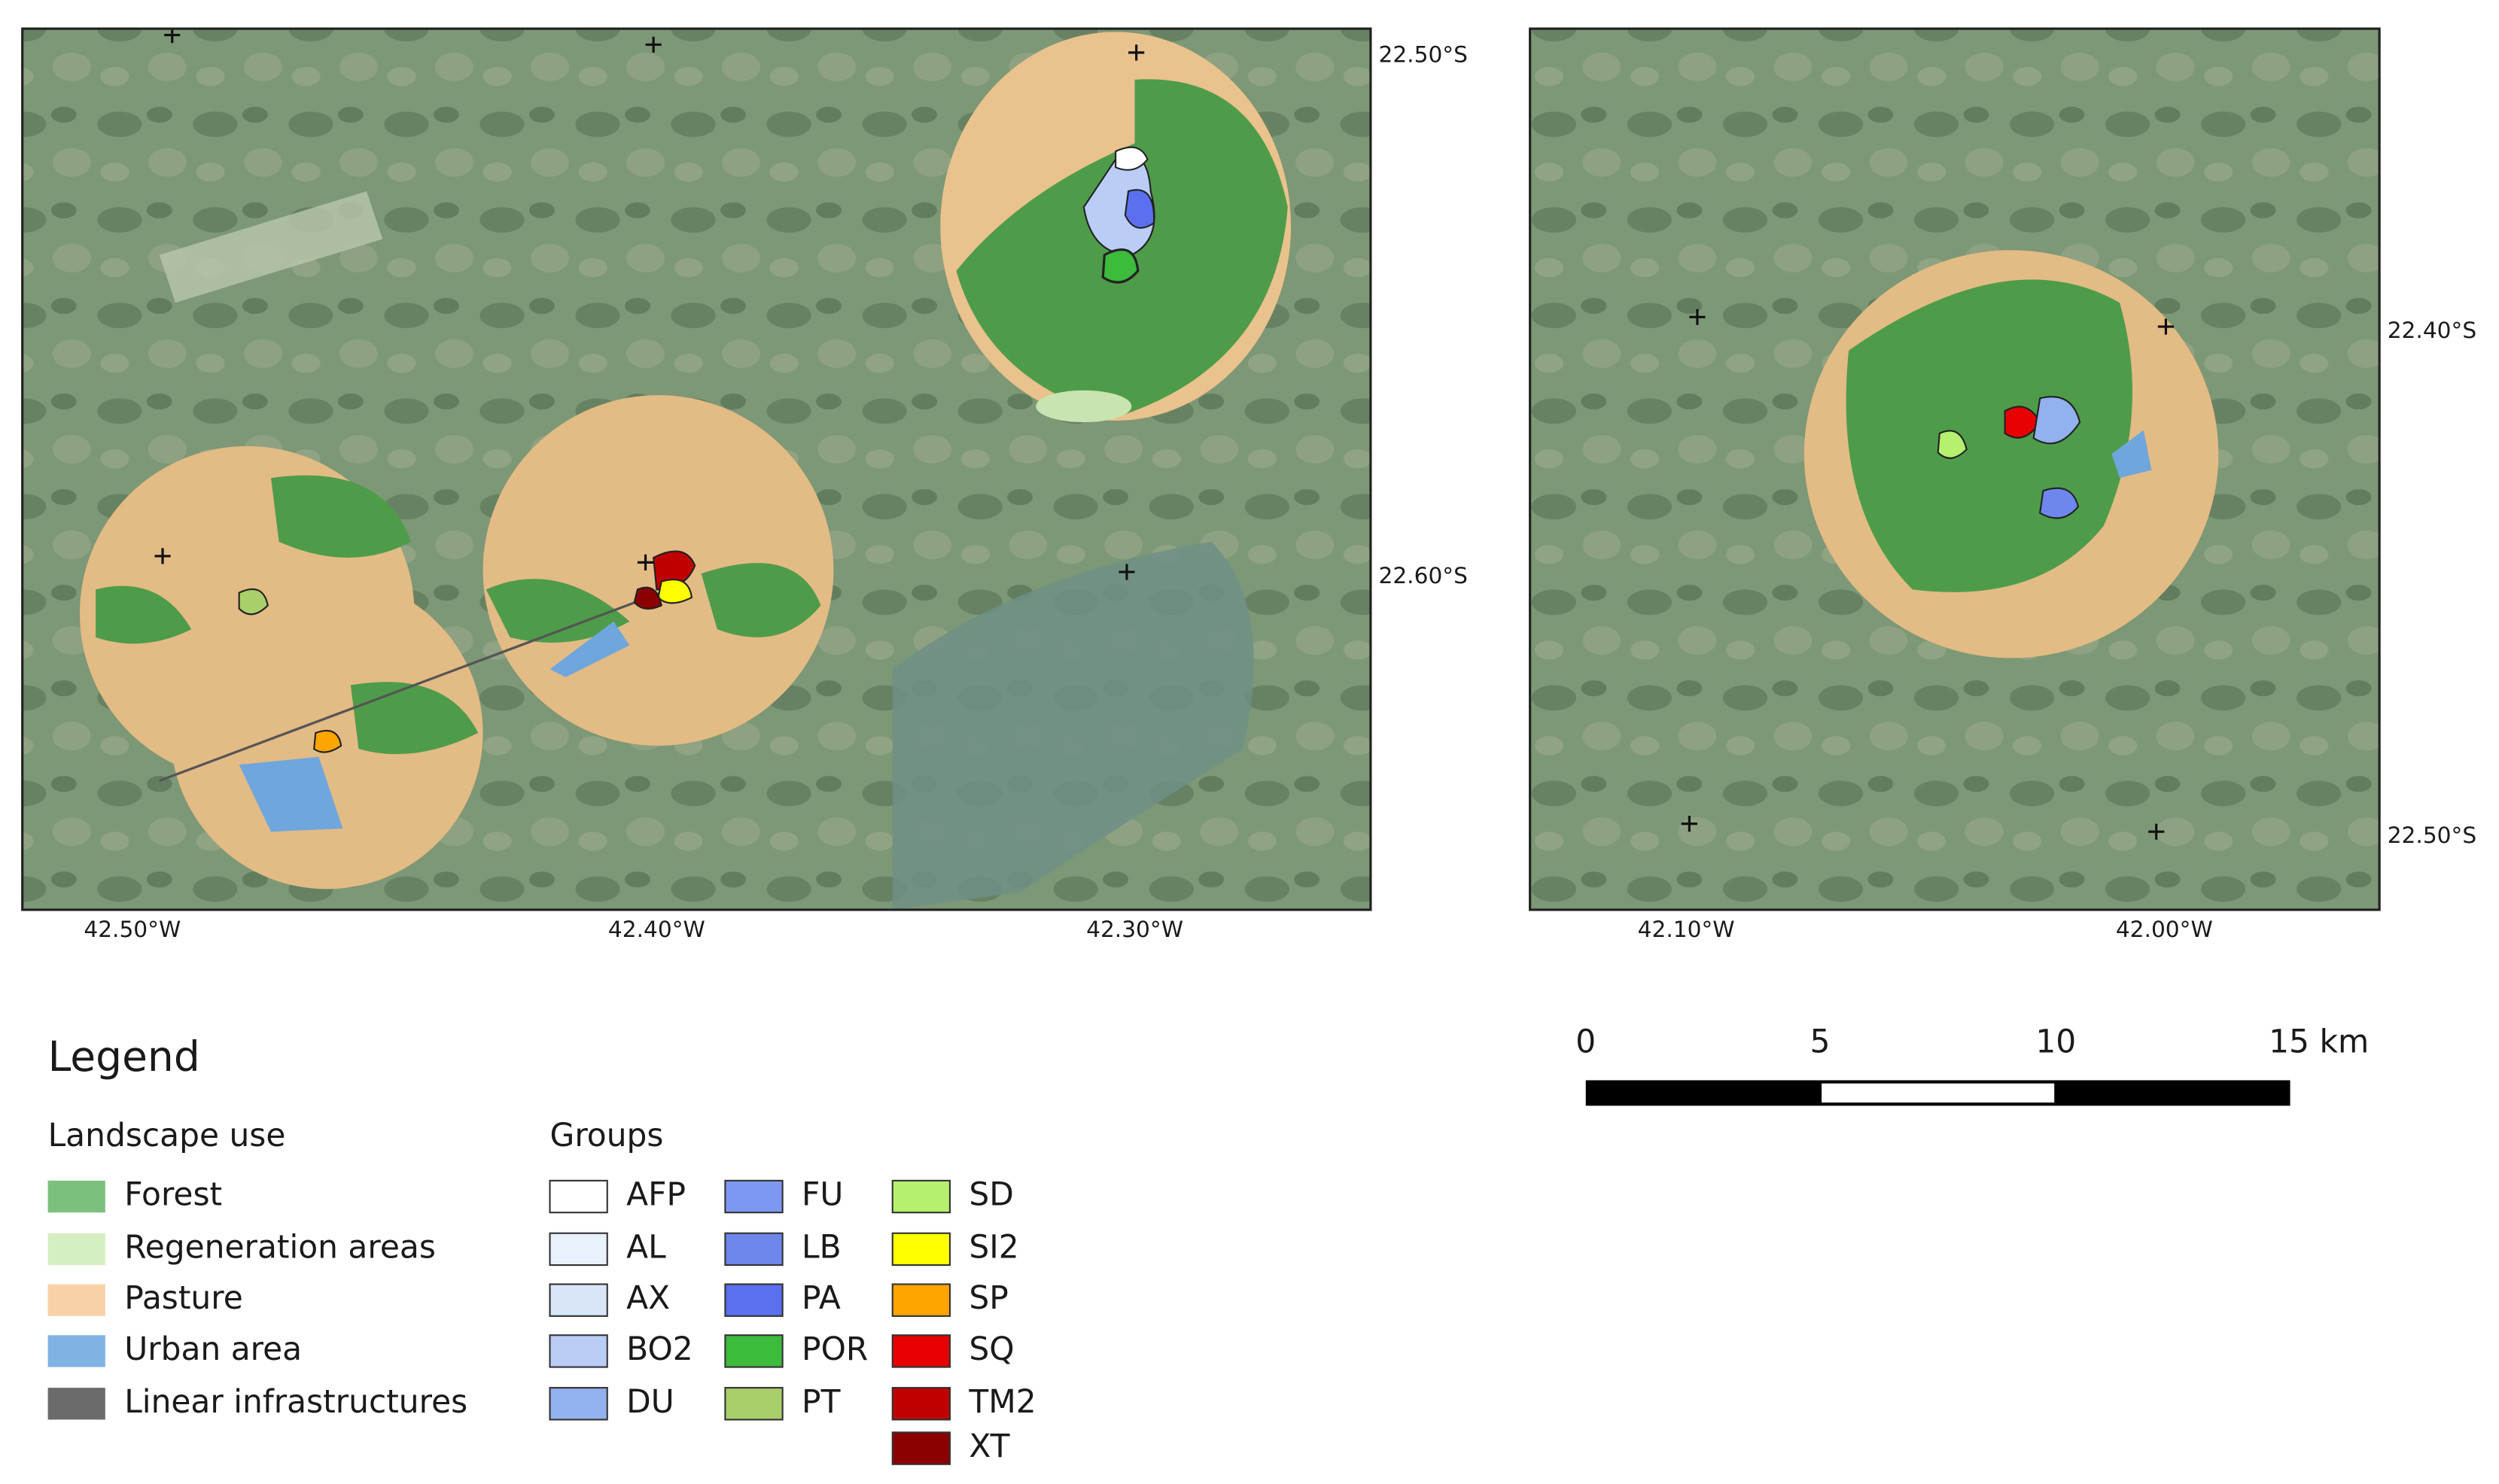 Image resolution: width=2499 pixels, height=1484 pixels. Describe the element at coordinates (656, 929) in the screenshot. I see `lon-label: 42.40°W` at that location.